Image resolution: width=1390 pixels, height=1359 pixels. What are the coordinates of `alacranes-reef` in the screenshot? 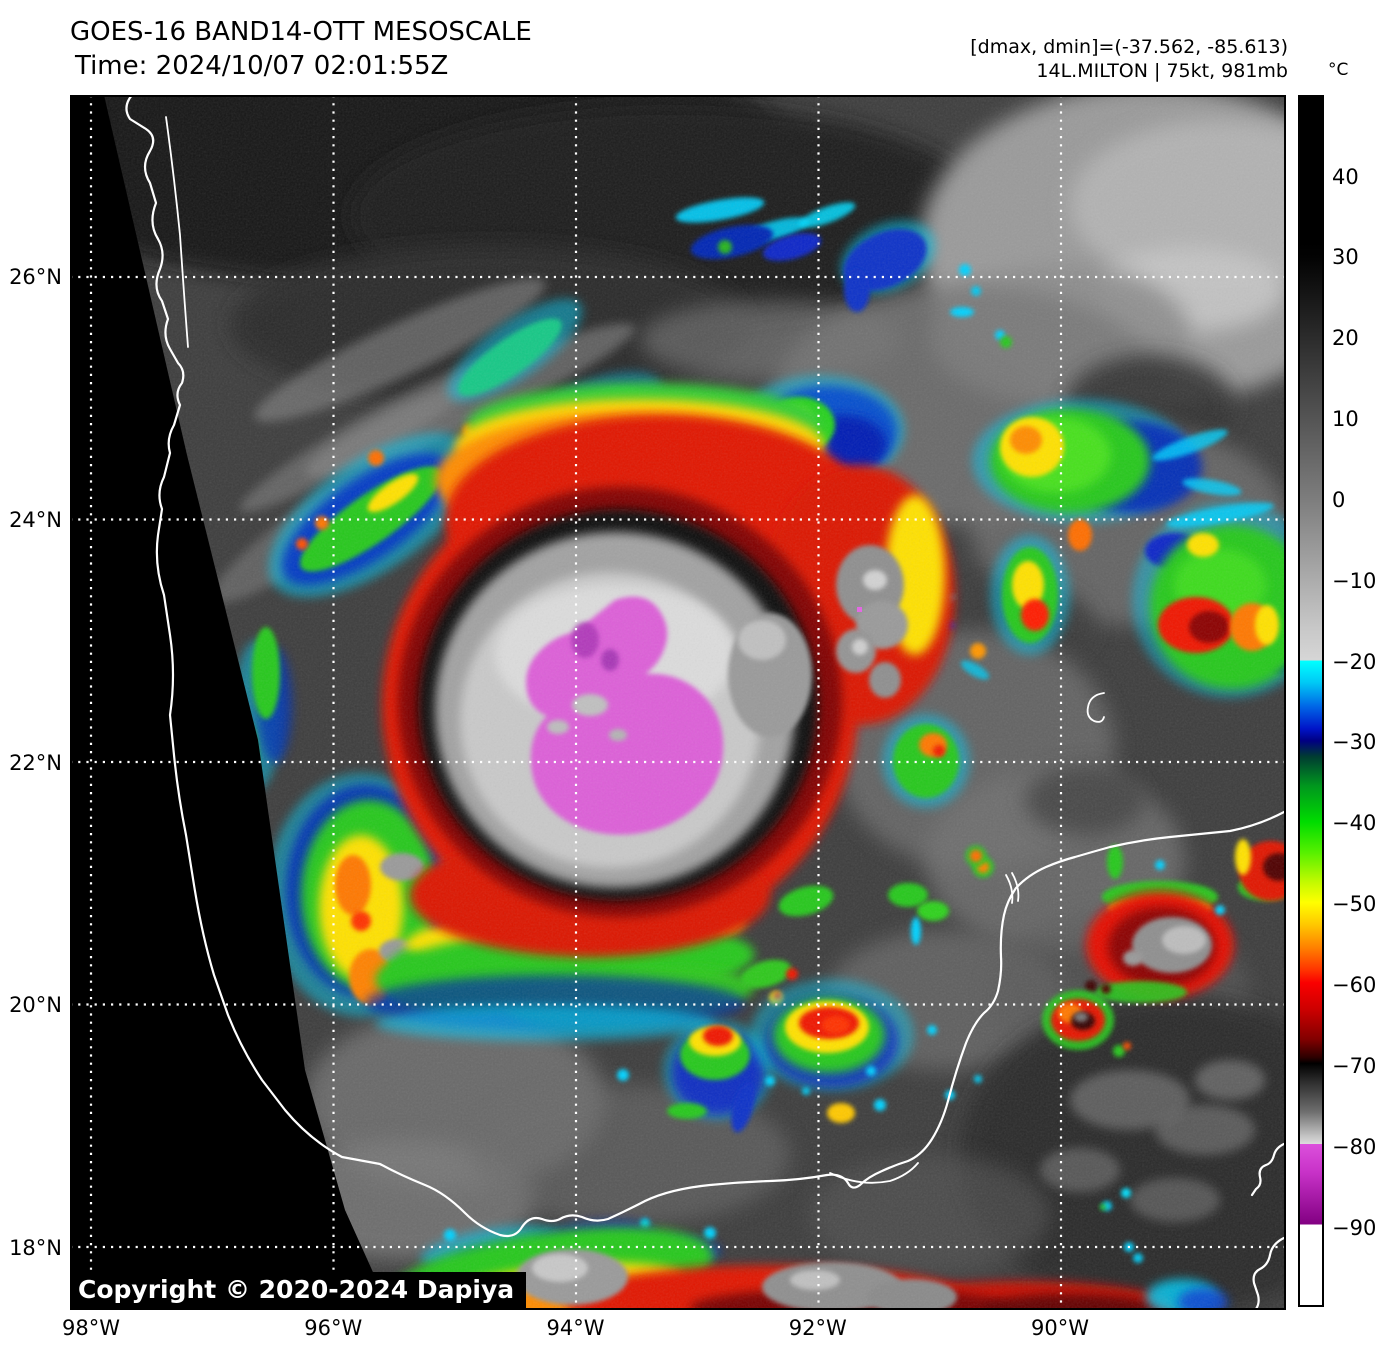 It's located at (1095, 707).